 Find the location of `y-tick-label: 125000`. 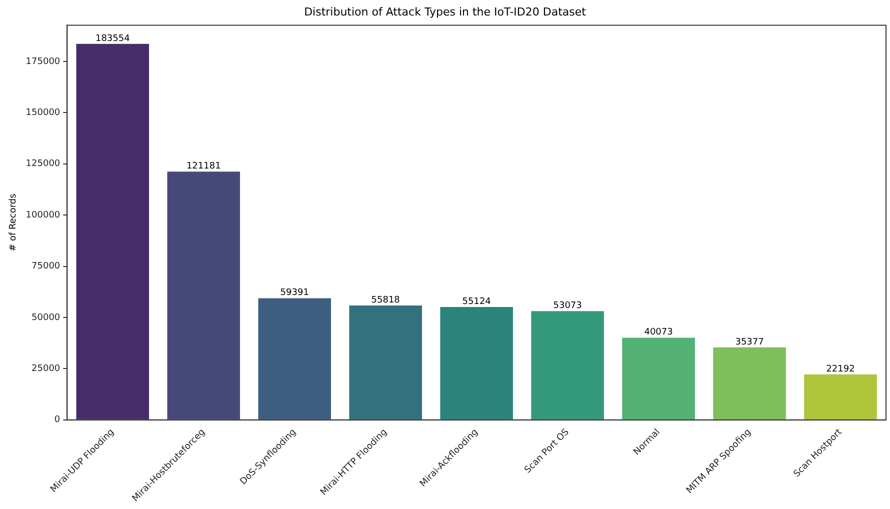

y-tick-label: 125000 is located at coordinates (43, 164).